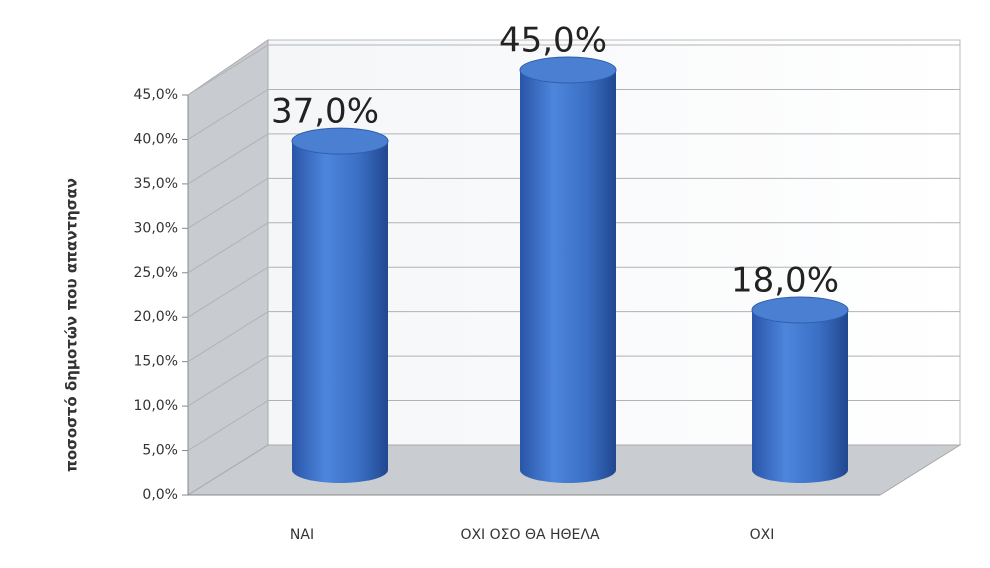  What do you see at coordinates (156, 317) in the screenshot?
I see `y-tick-label: 20,0%` at bounding box center [156, 317].